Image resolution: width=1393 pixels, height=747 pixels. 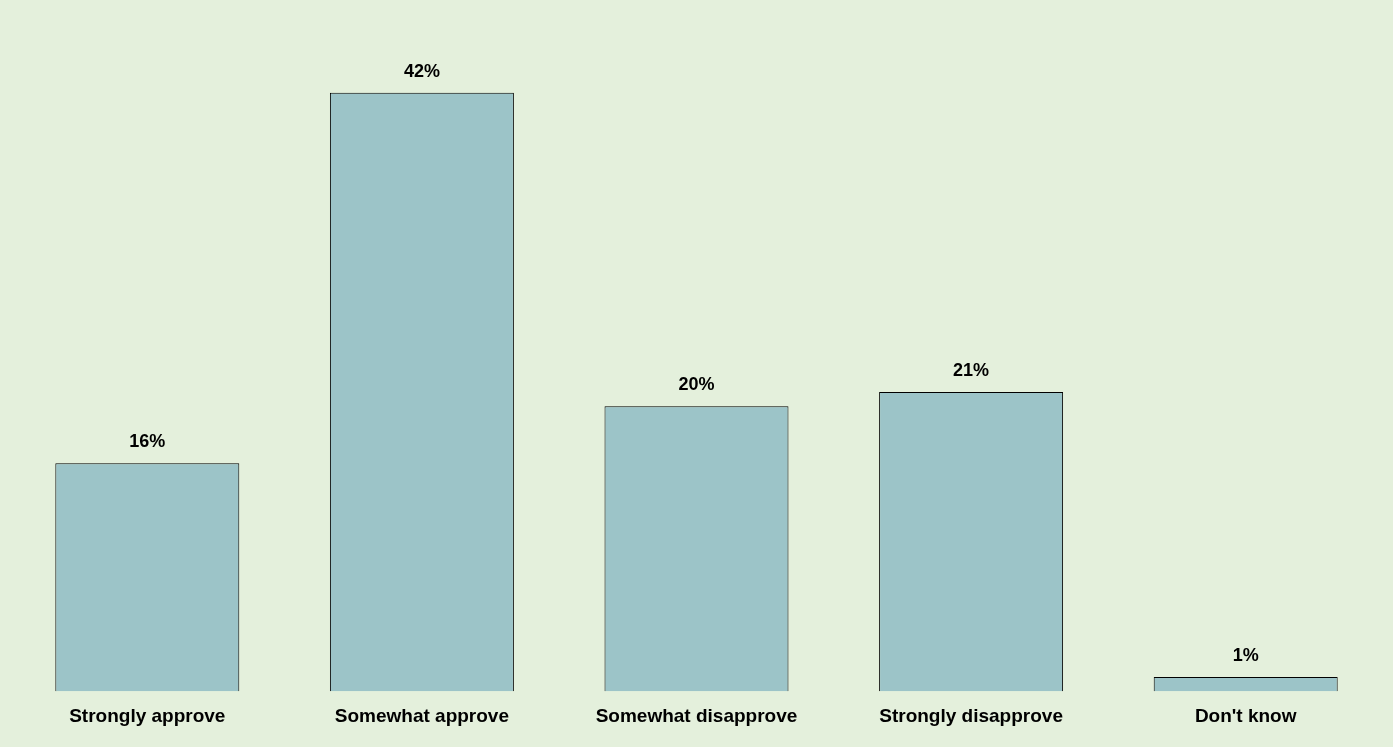 What do you see at coordinates (696, 384) in the screenshot?
I see `data-label: 20%` at bounding box center [696, 384].